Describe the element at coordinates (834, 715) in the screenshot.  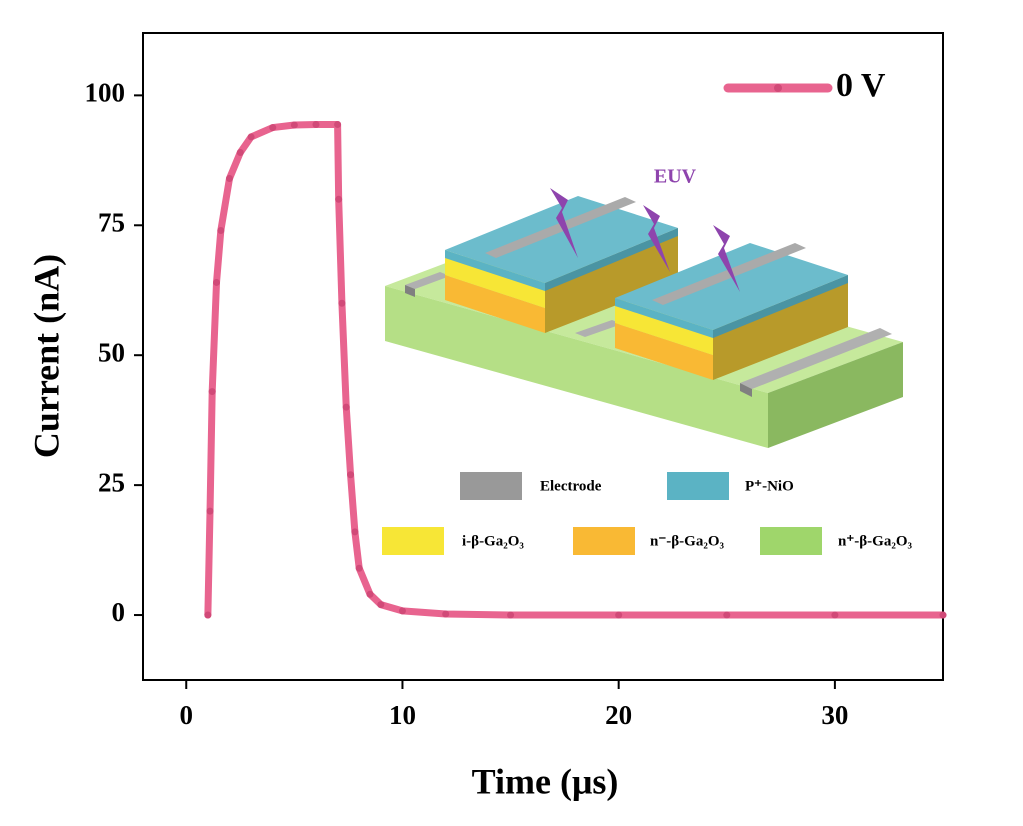
I see `x-tick-label: 30` at that location.